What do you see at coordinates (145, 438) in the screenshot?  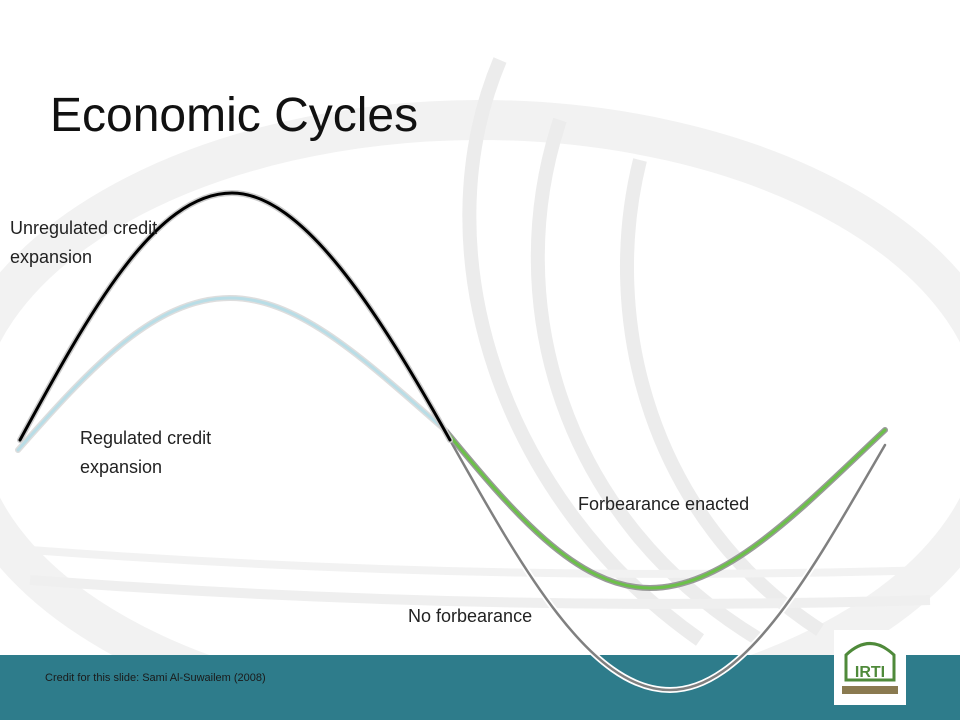 I see `label: Regulated credit` at bounding box center [145, 438].